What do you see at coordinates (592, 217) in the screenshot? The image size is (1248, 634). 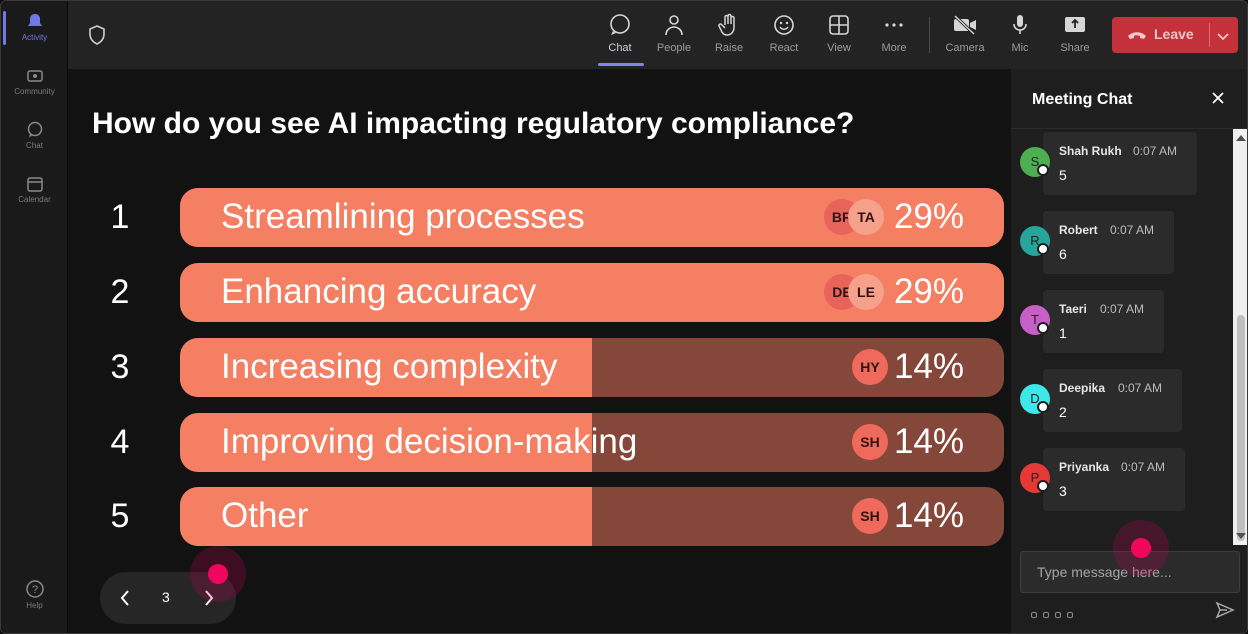 I see `option-bar: Streamlining processes BR TA 29%` at bounding box center [592, 217].